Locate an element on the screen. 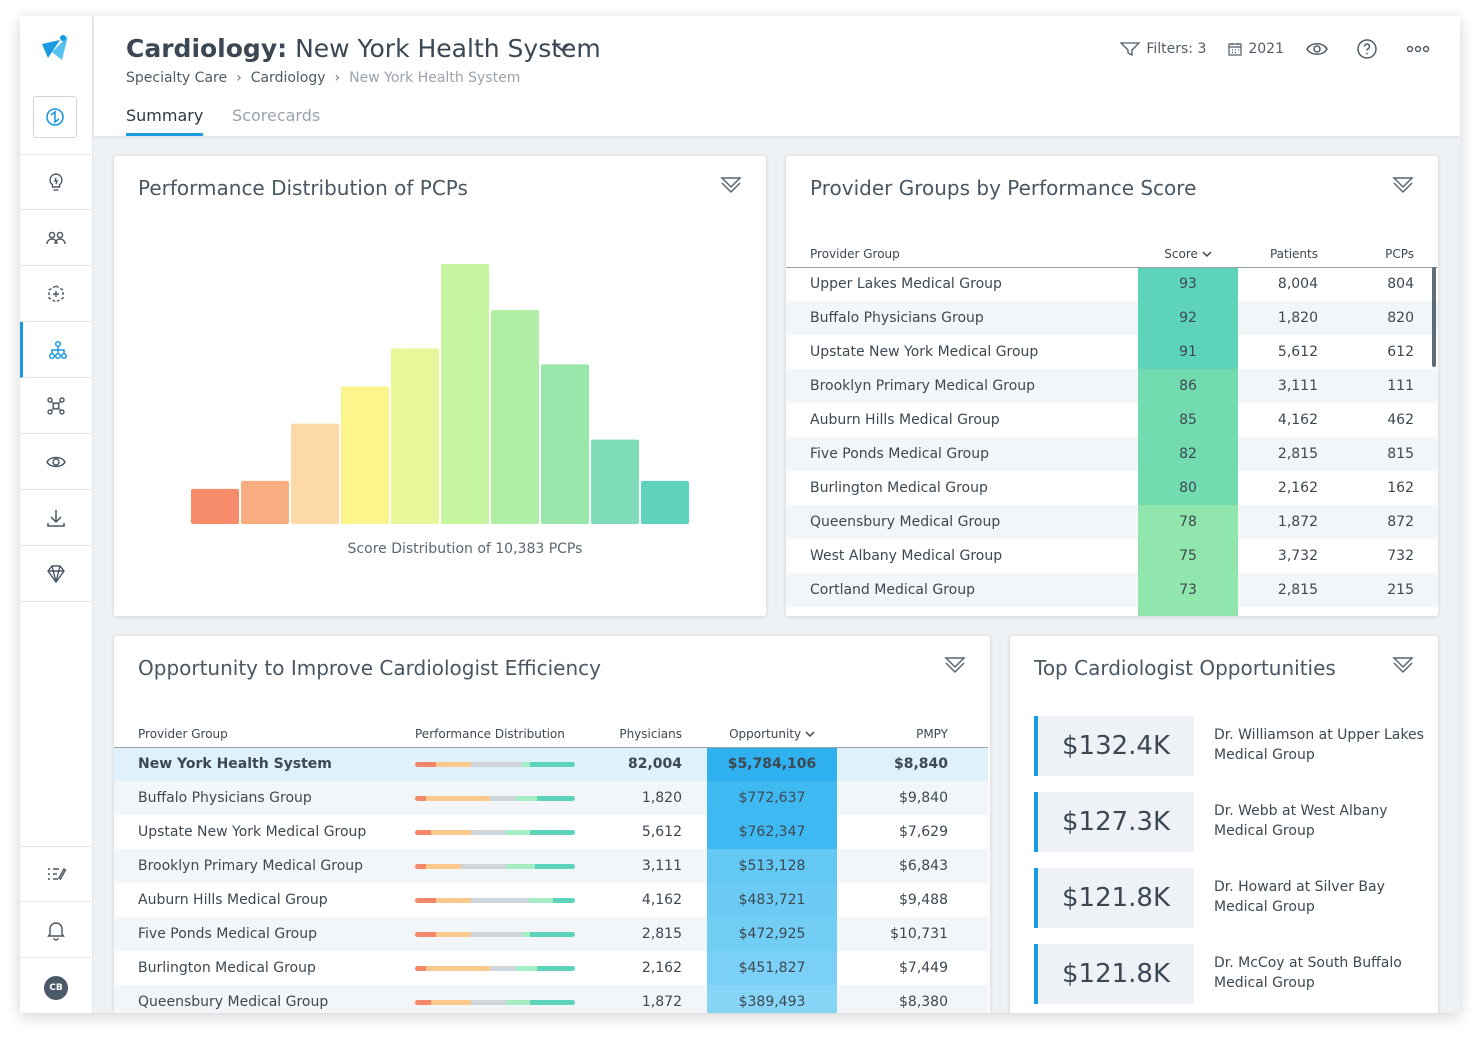 The image size is (1480, 1037). avatar: CB is located at coordinates (56, 988).